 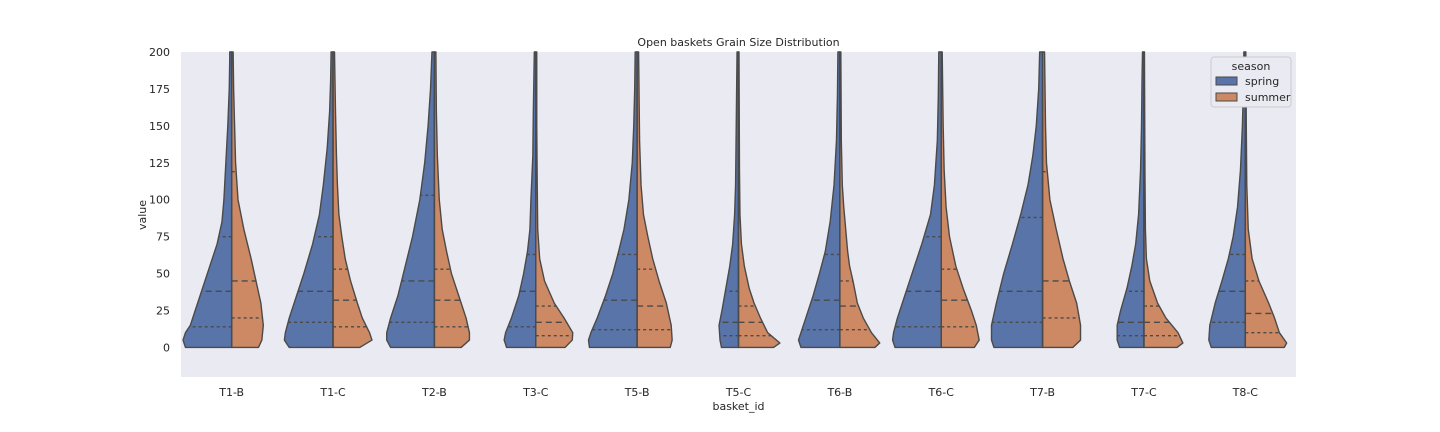 I want to click on legend-label-spring: spring, so click(x=1262, y=81).